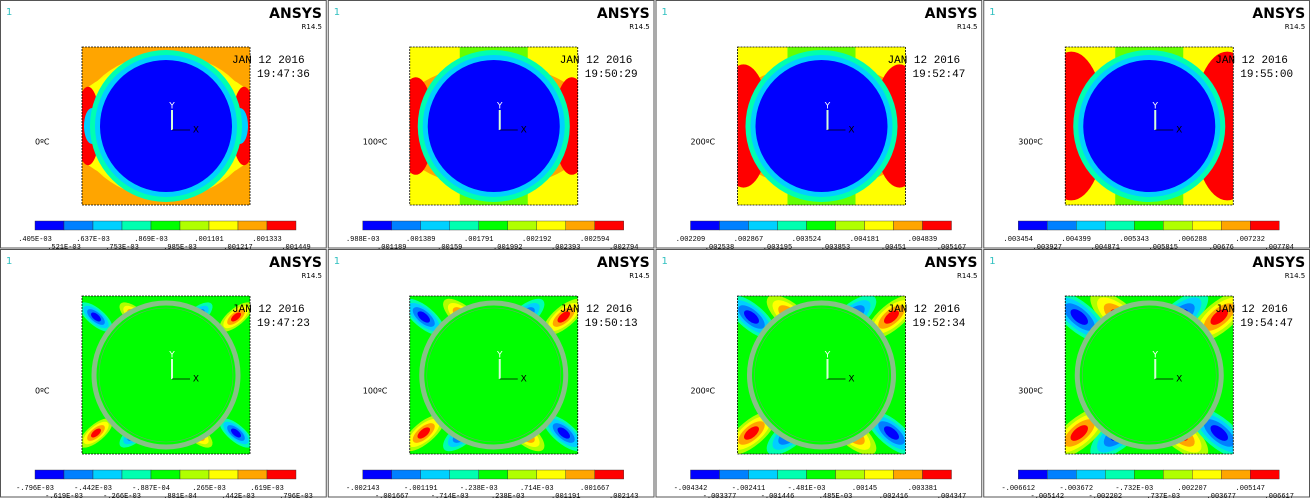 This screenshot has height=498, width=1311. Describe the element at coordinates (208, 240) in the screenshot. I see `colorbar-label: .001101` at that location.